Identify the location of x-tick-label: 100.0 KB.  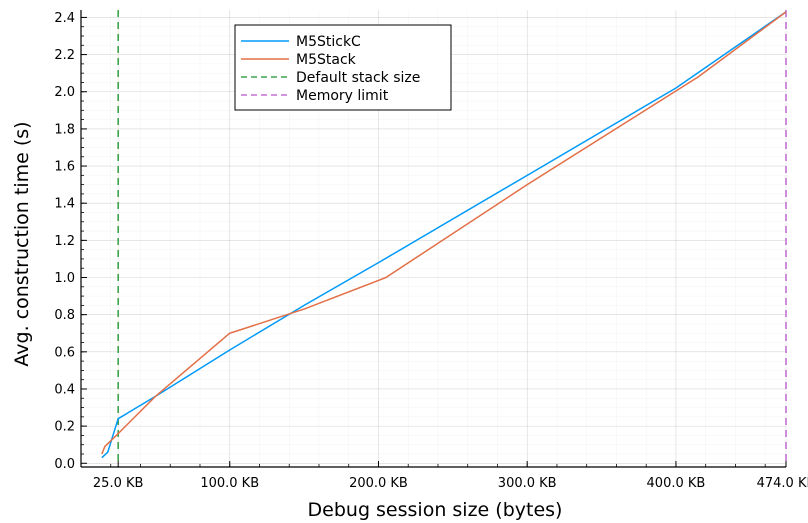
(229, 483).